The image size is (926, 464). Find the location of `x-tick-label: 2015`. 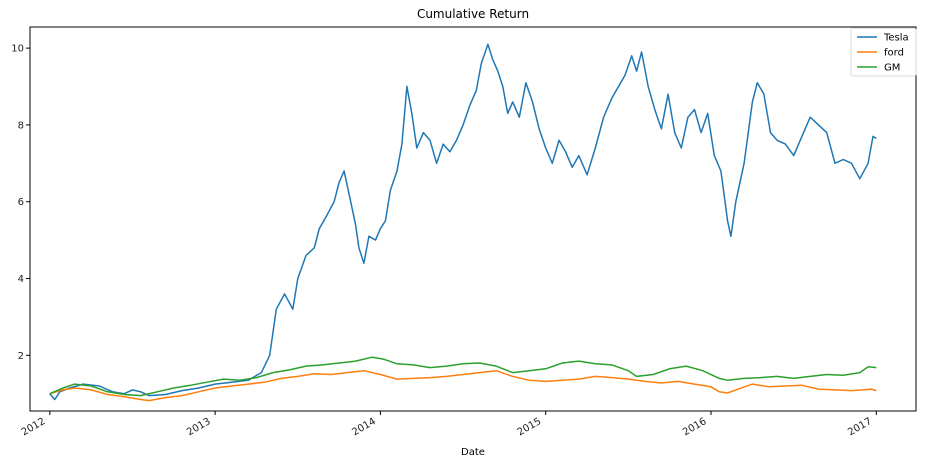

x-tick-label: 2015 is located at coordinates (530, 427).